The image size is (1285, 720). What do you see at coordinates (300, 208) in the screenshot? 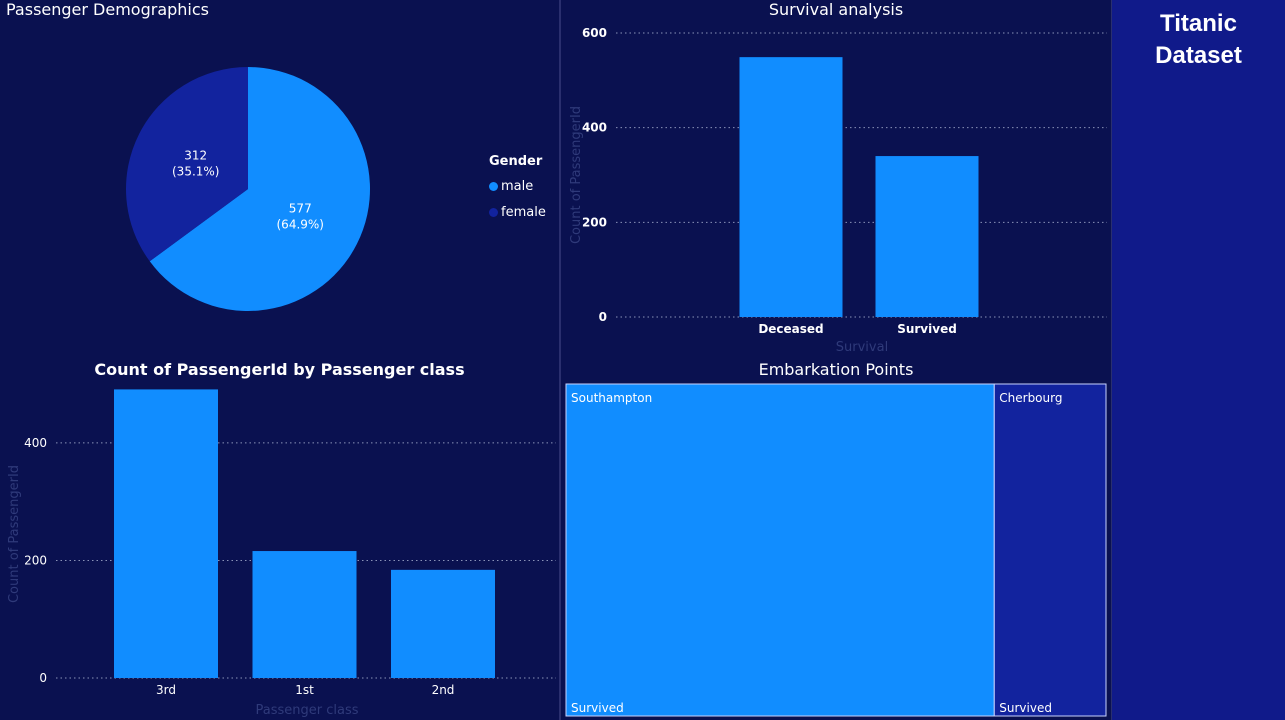
I see `pie-value-label: 577` at bounding box center [300, 208].